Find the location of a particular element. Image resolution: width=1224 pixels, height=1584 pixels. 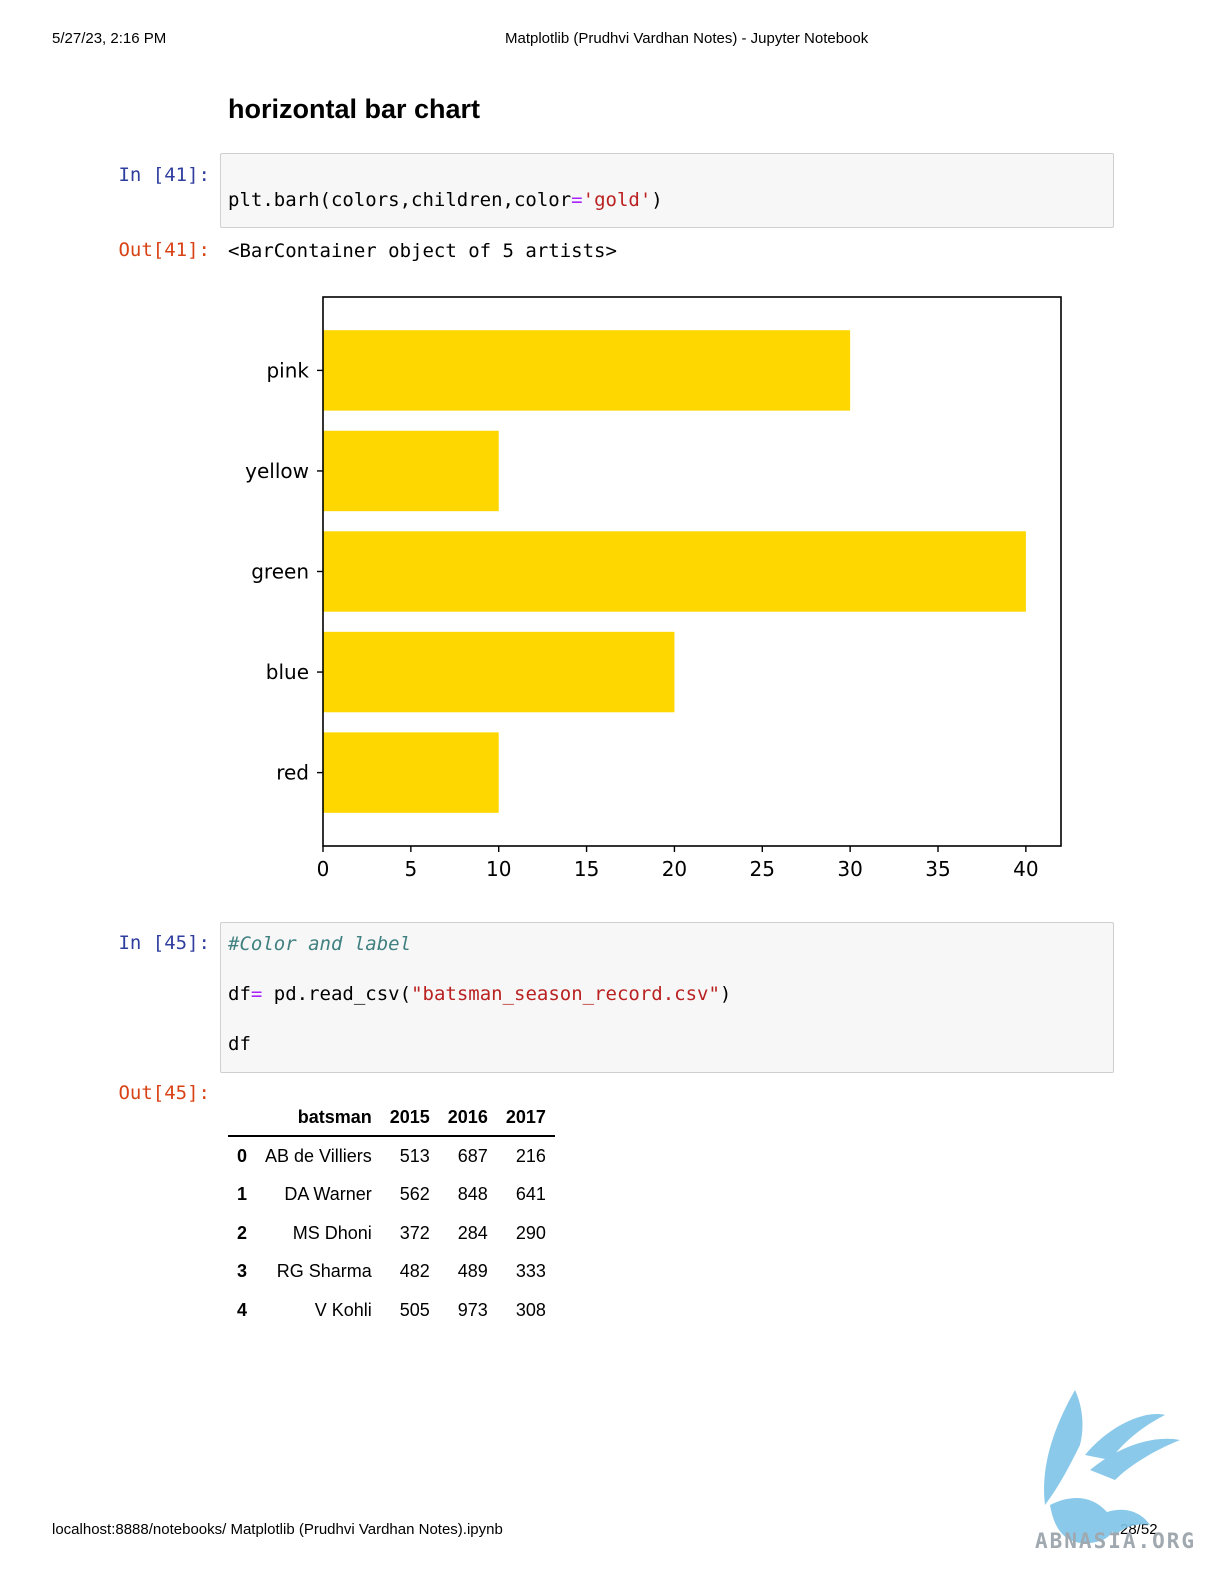

out-prompt-45: Out[45]: is located at coordinates (164, 1093).